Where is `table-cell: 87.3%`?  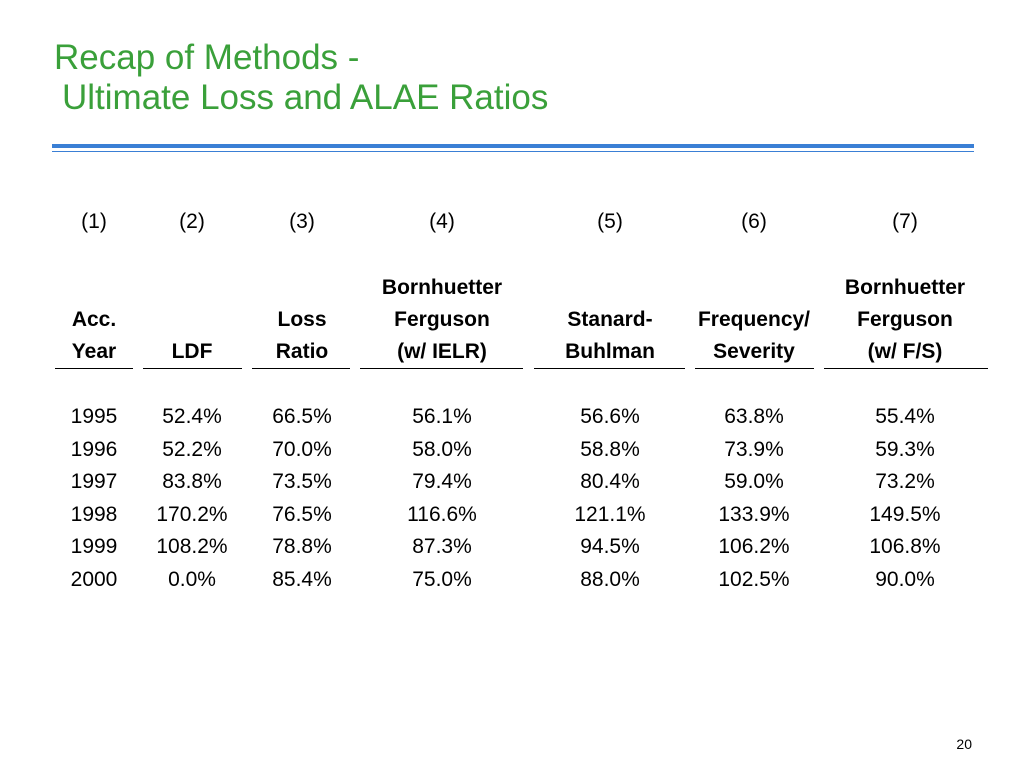 table-cell: 87.3% is located at coordinates (442, 546).